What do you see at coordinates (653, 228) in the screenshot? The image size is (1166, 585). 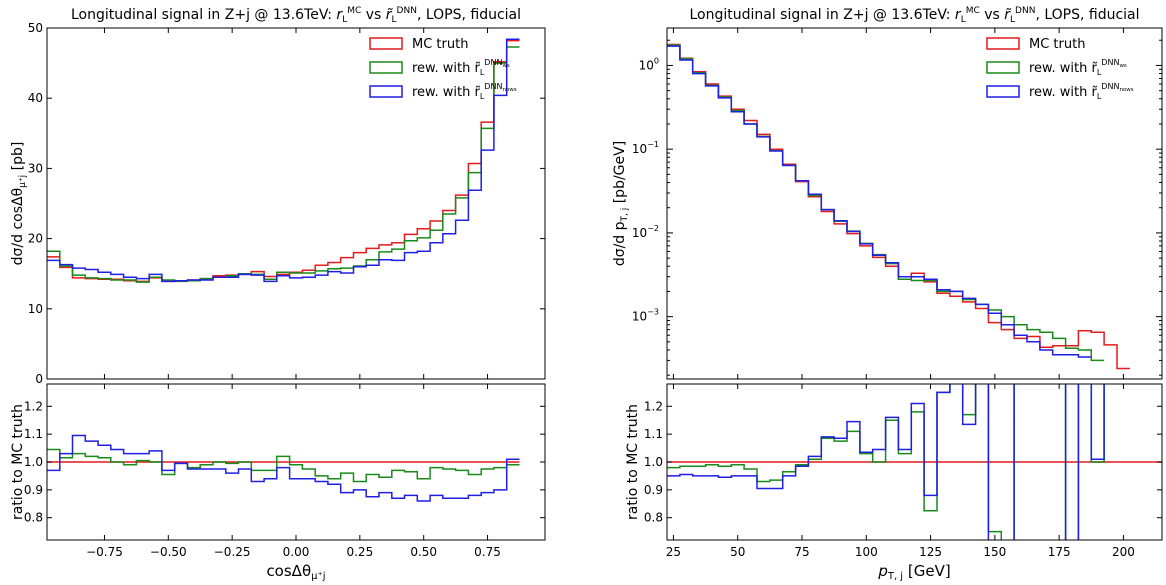 I see `tick-exp: −2` at bounding box center [653, 228].